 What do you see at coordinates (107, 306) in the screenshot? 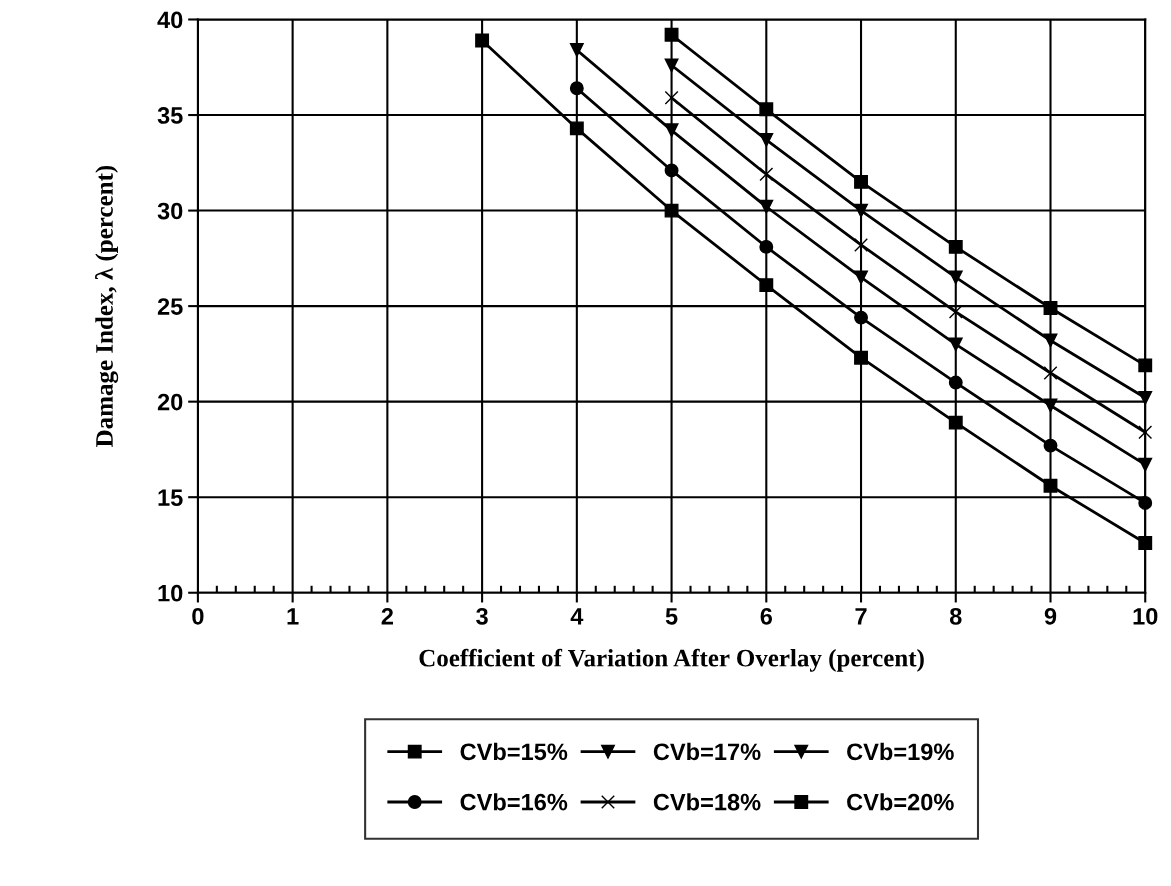
I see `y-axis-title: Damage Index, λ (percent)` at bounding box center [107, 306].